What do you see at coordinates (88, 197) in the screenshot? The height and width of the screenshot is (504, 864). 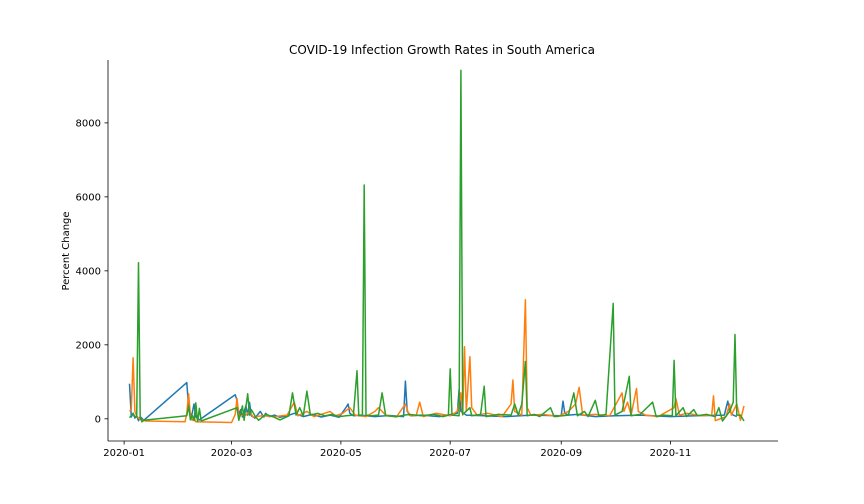 I see `y-tick-label: 6000` at bounding box center [88, 197].